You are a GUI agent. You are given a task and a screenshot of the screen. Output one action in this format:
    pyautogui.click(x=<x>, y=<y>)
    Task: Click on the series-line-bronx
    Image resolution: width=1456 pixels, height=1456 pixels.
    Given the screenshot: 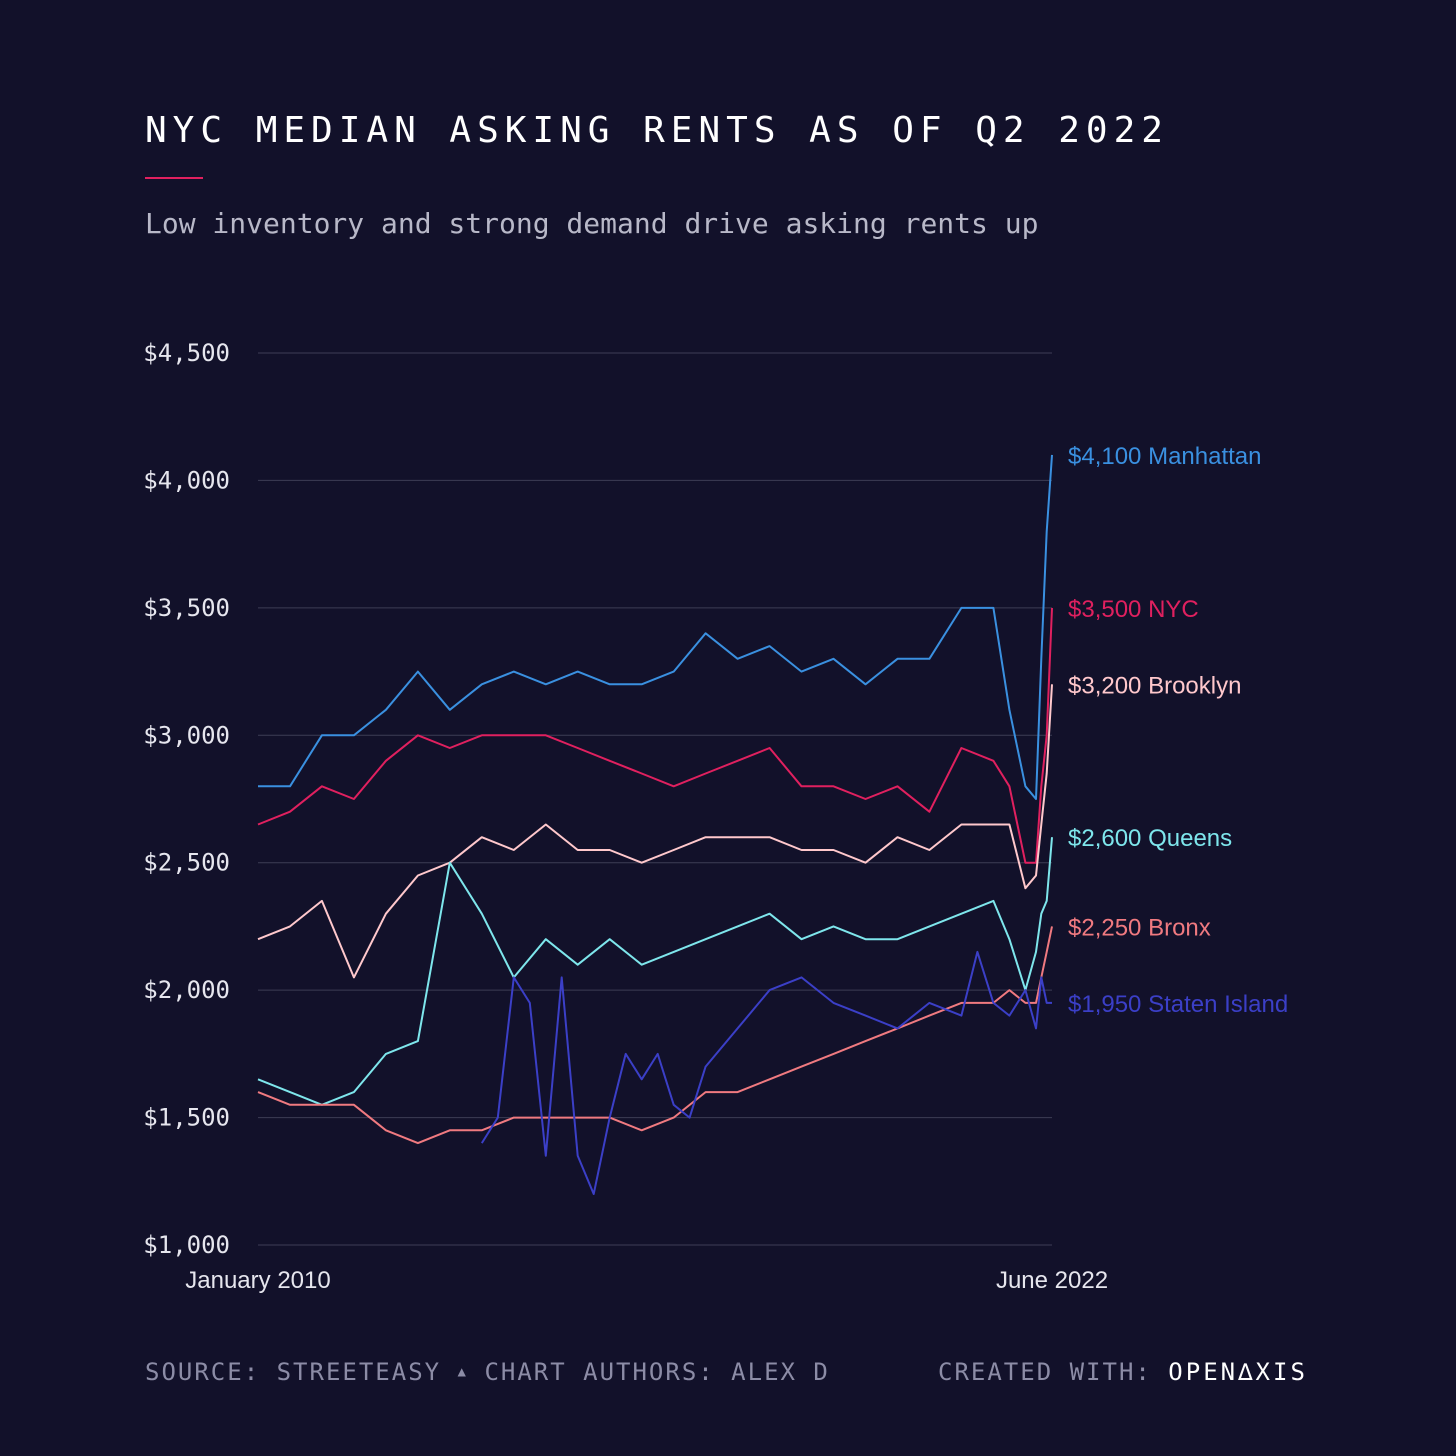 What is the action you would take?
    pyautogui.click(x=655, y=1035)
    